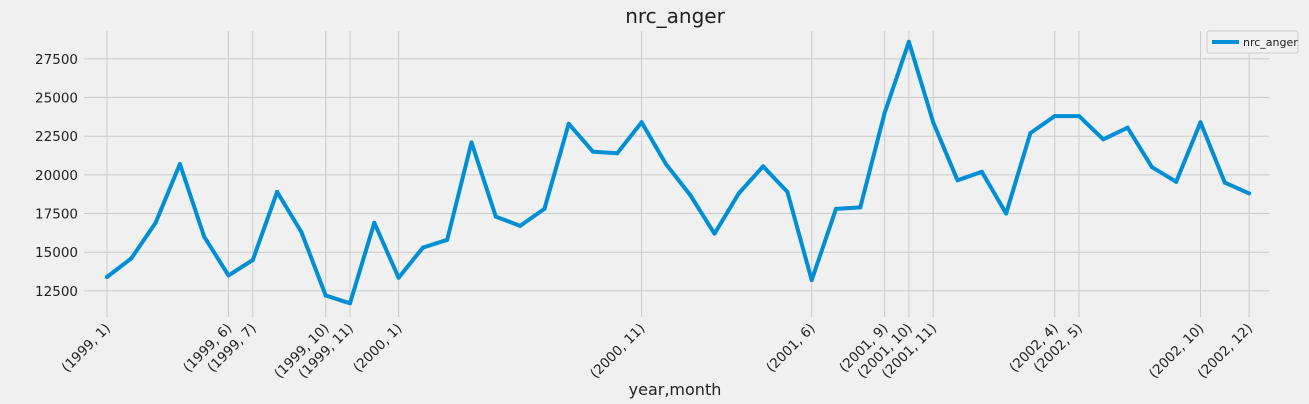 The image size is (1309, 404). I want to click on y-tick-label: 22500, so click(56, 137).